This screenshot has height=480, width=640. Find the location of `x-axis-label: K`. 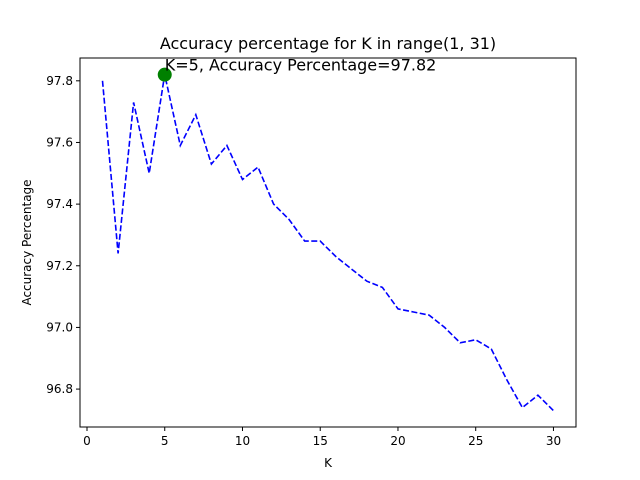

x-axis-label: K is located at coordinates (328, 463).